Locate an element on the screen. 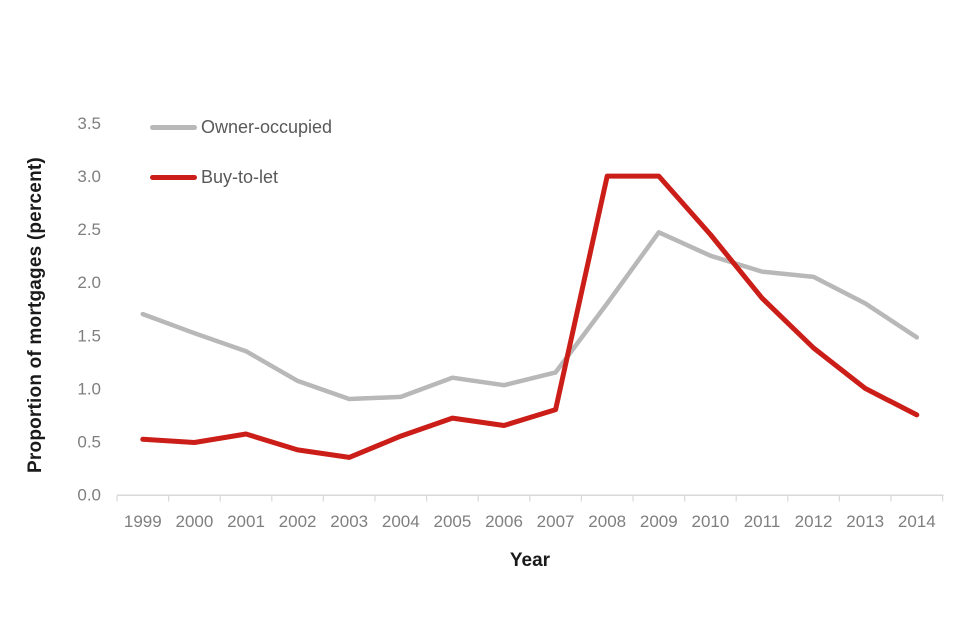 The height and width of the screenshot is (640, 960). legend: Owner-occupied Buy-to-let is located at coordinates (241, 152).